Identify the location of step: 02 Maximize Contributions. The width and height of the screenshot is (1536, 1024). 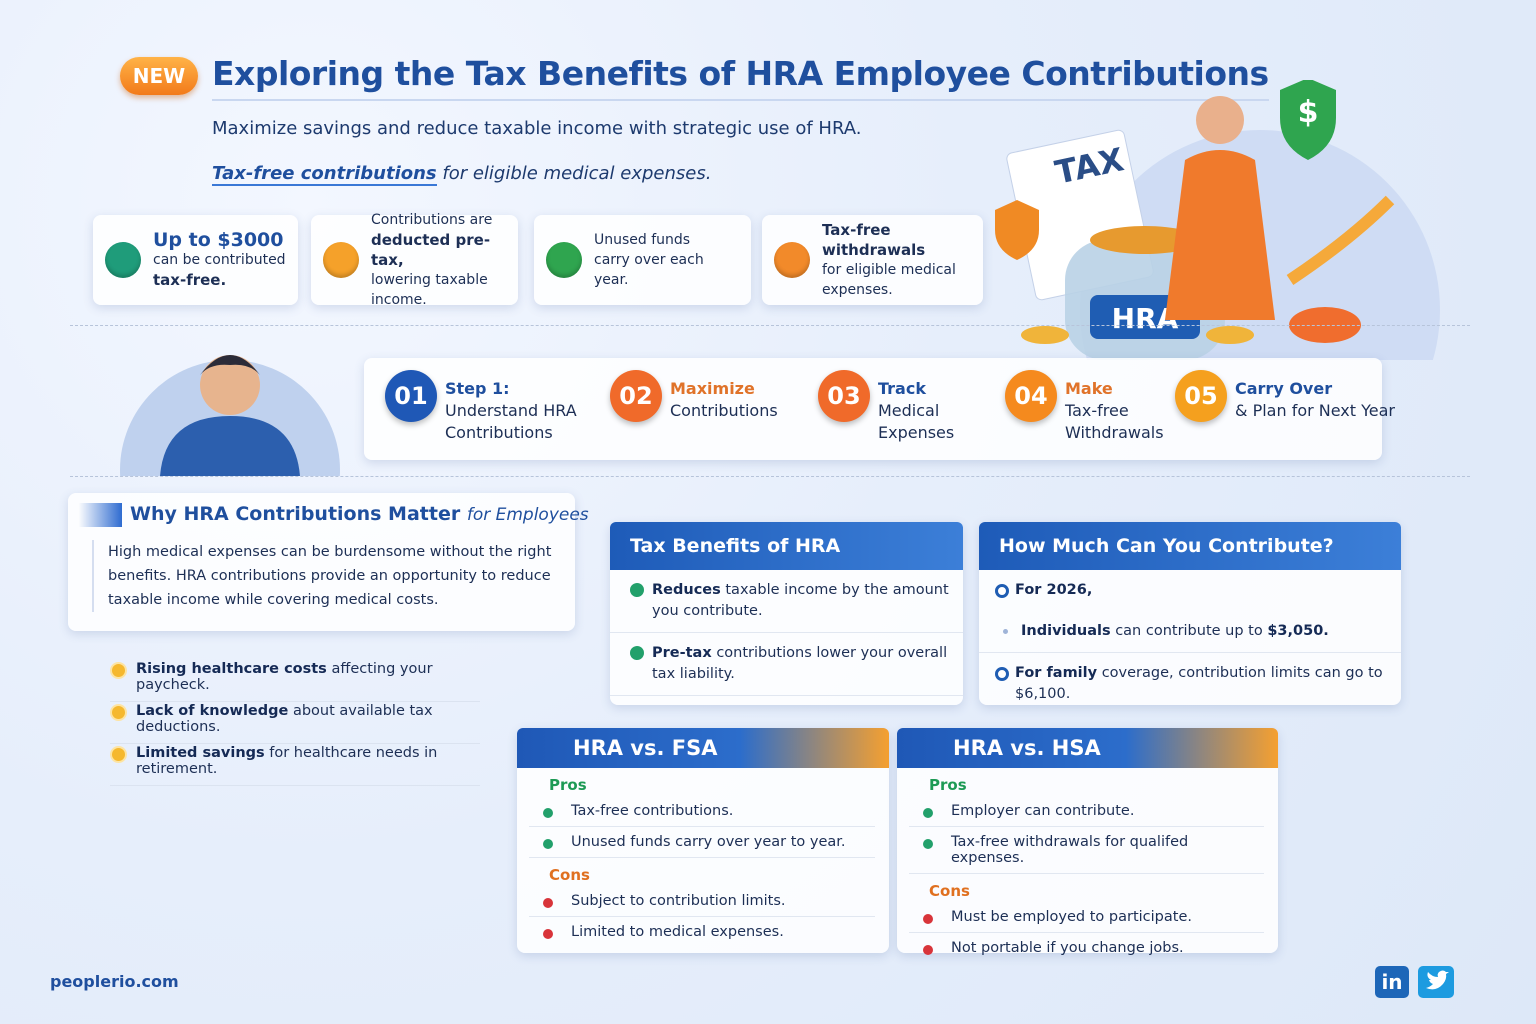
(694, 396).